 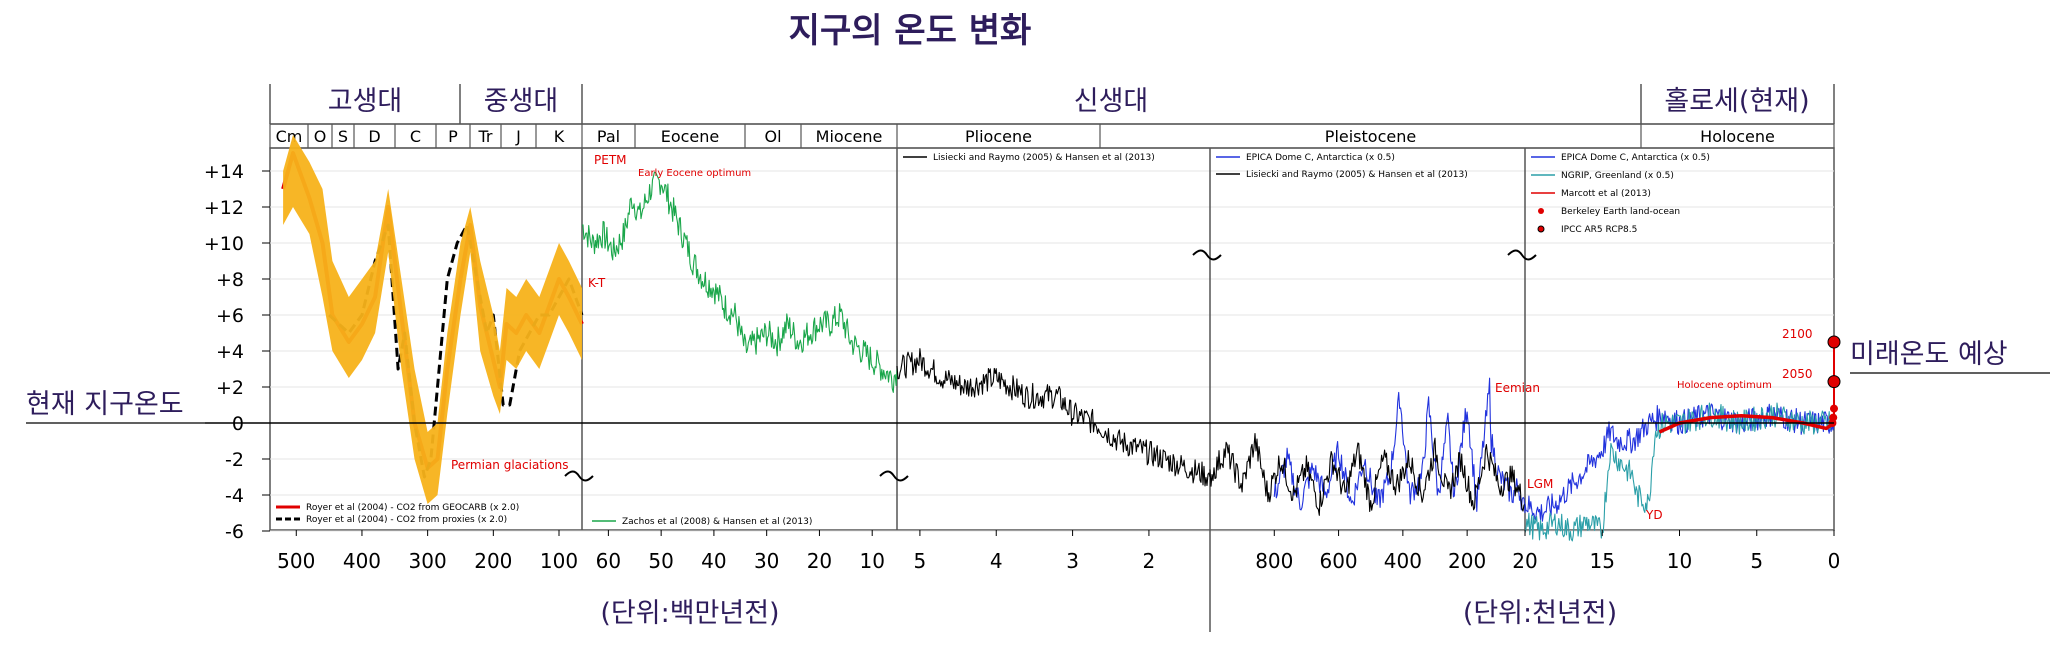 What do you see at coordinates (1737, 136) in the screenshot?
I see `period-label-holocene: Holocene` at bounding box center [1737, 136].